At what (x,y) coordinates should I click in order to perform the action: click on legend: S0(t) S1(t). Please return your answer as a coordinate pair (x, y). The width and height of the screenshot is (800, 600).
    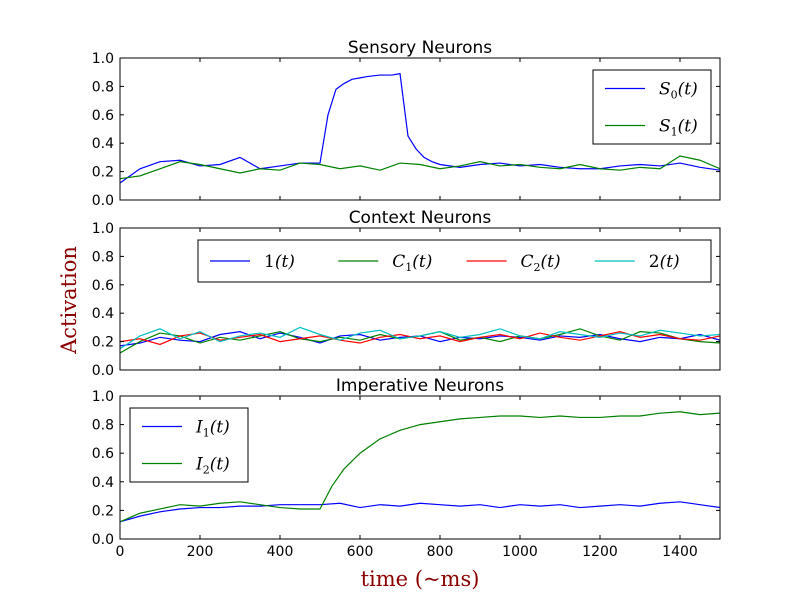
    Looking at the image, I should click on (652, 107).